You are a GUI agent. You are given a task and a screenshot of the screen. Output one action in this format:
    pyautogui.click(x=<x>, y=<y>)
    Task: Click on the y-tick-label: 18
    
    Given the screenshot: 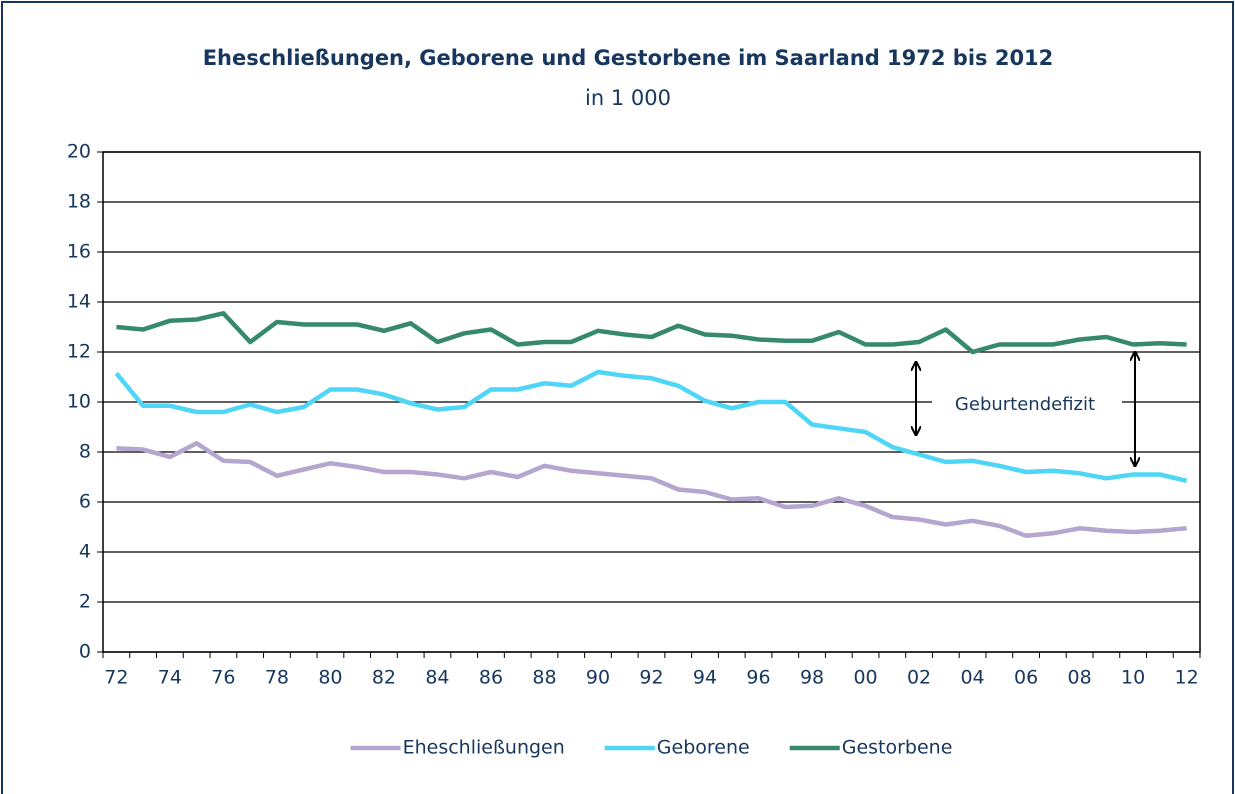 What is the action you would take?
    pyautogui.click(x=79, y=202)
    